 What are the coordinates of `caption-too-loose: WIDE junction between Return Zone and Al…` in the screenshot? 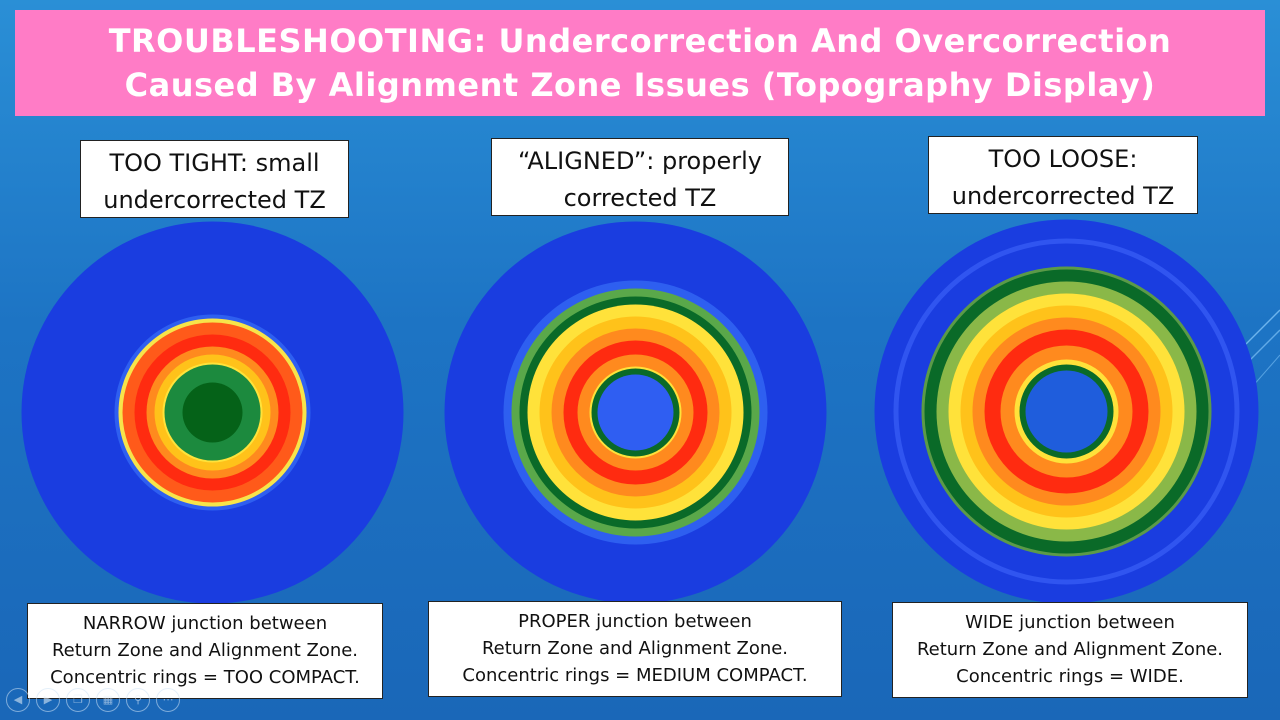 It's located at (1070, 650).